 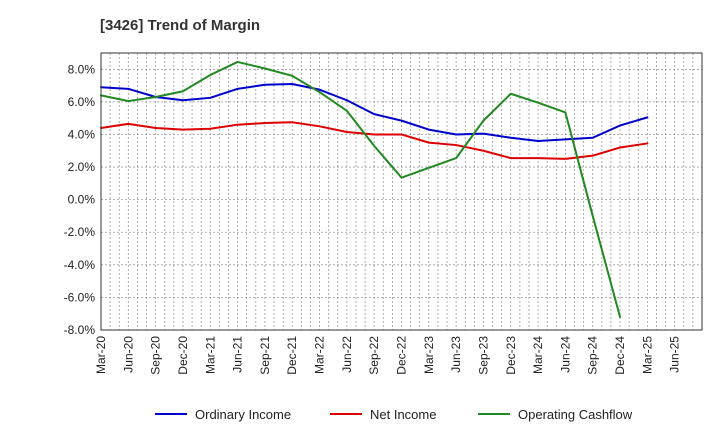 I want to click on y-tick-label: -6.0%, so click(x=80, y=297).